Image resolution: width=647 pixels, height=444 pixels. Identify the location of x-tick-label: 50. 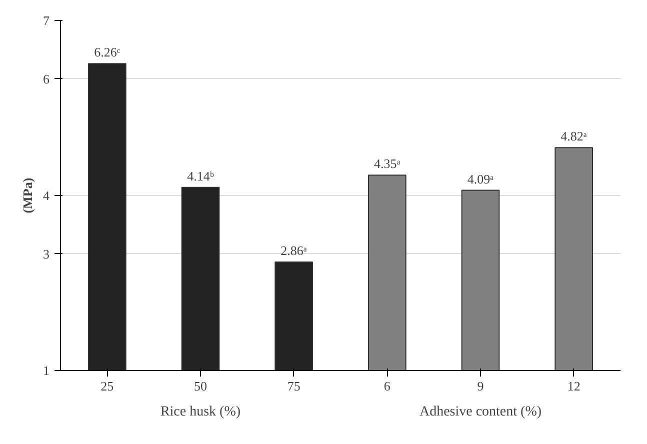
(200, 386).